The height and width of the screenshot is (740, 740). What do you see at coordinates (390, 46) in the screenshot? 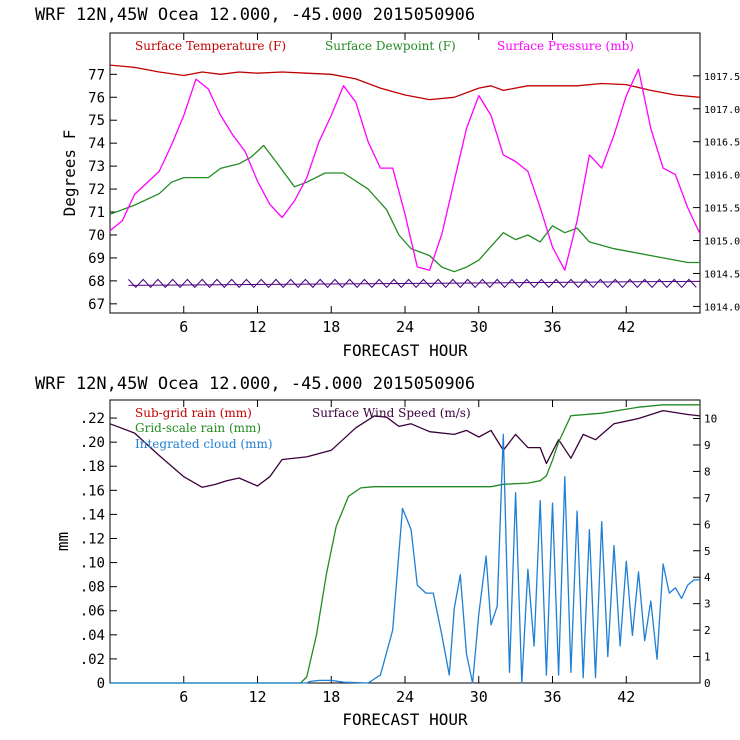
I see `legend-entry: Surface Dewpoint (F)` at bounding box center [390, 46].